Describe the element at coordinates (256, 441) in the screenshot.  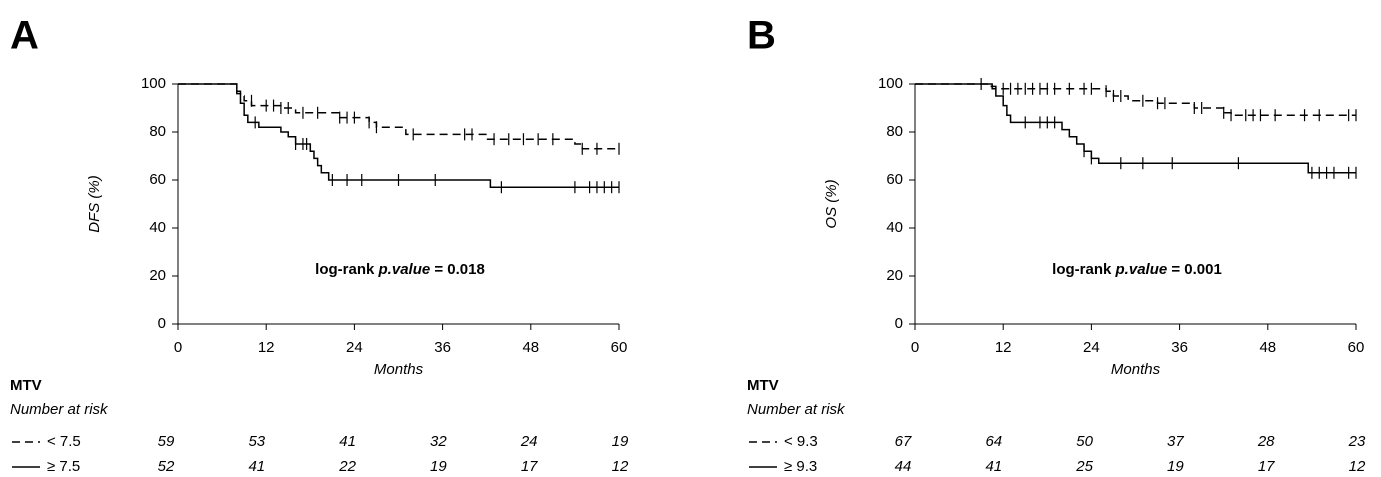
I see `risk-count: 53` at that location.